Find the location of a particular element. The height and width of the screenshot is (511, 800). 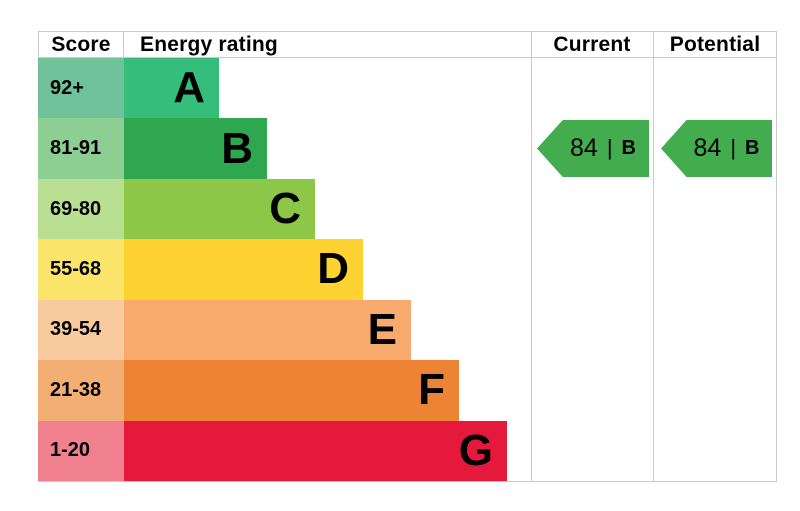

score-column-header: Score is located at coordinates (81, 44).